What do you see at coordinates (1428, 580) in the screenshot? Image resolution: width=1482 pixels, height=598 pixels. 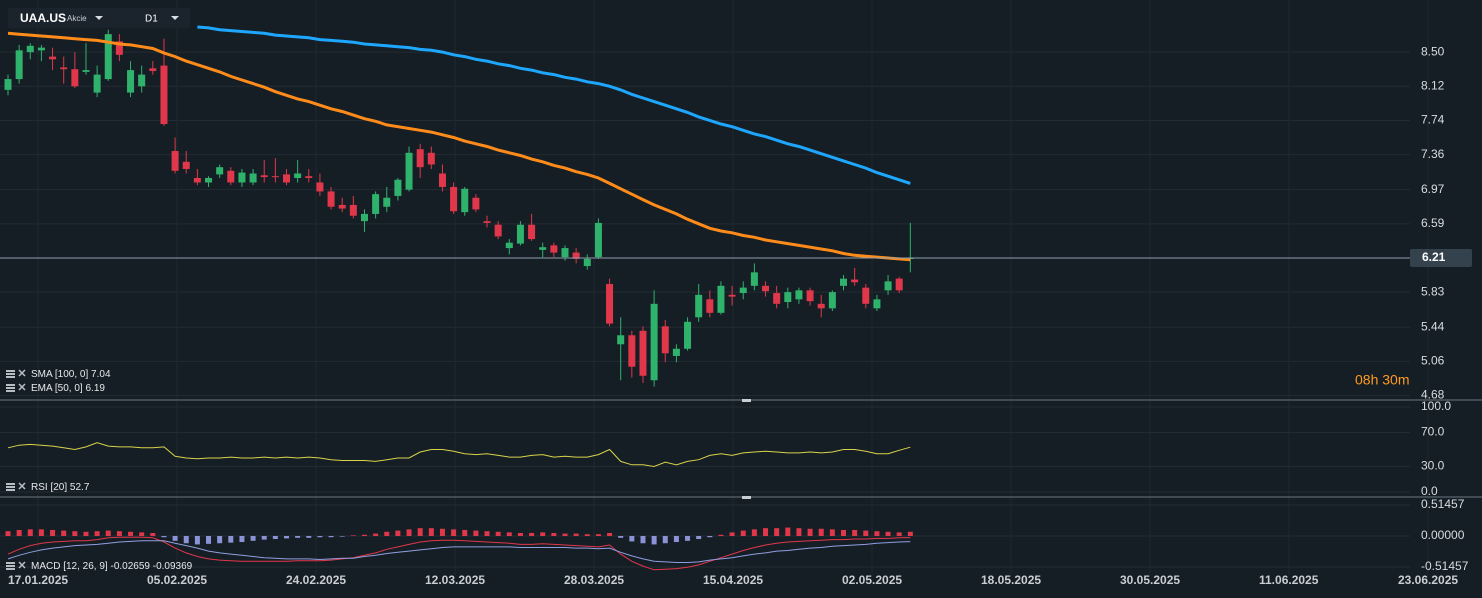 I see `x-tick-label: 23.06.2025` at bounding box center [1428, 580].